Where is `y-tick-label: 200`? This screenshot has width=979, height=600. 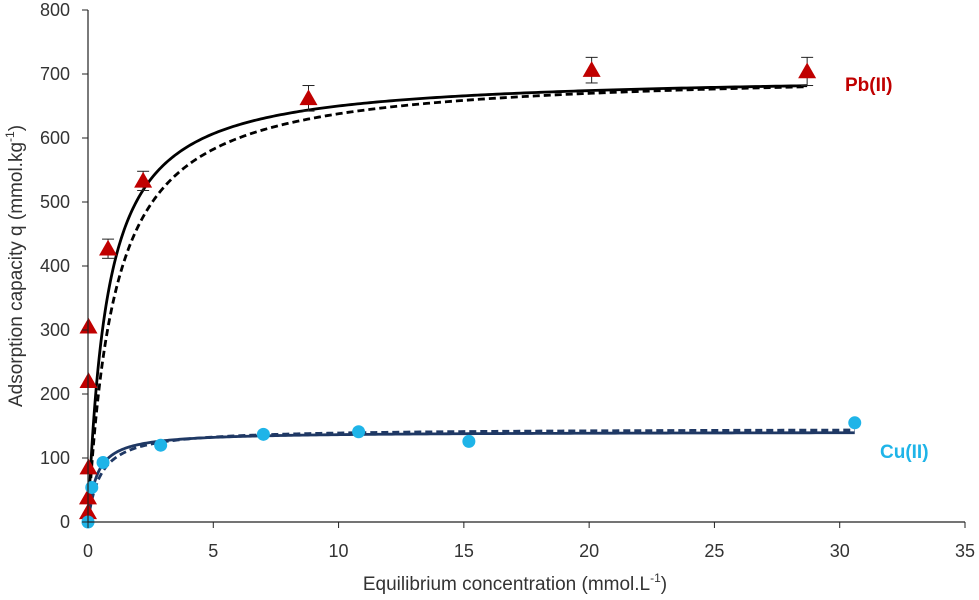
y-tick-label: 200 is located at coordinates (55, 394).